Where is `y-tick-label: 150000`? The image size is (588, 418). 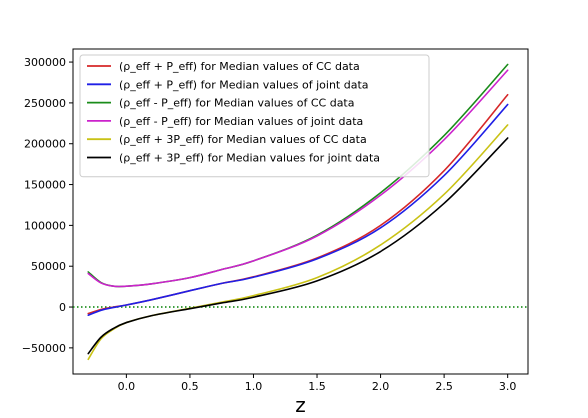 y-tick-label: 150000 is located at coordinates (45, 185).